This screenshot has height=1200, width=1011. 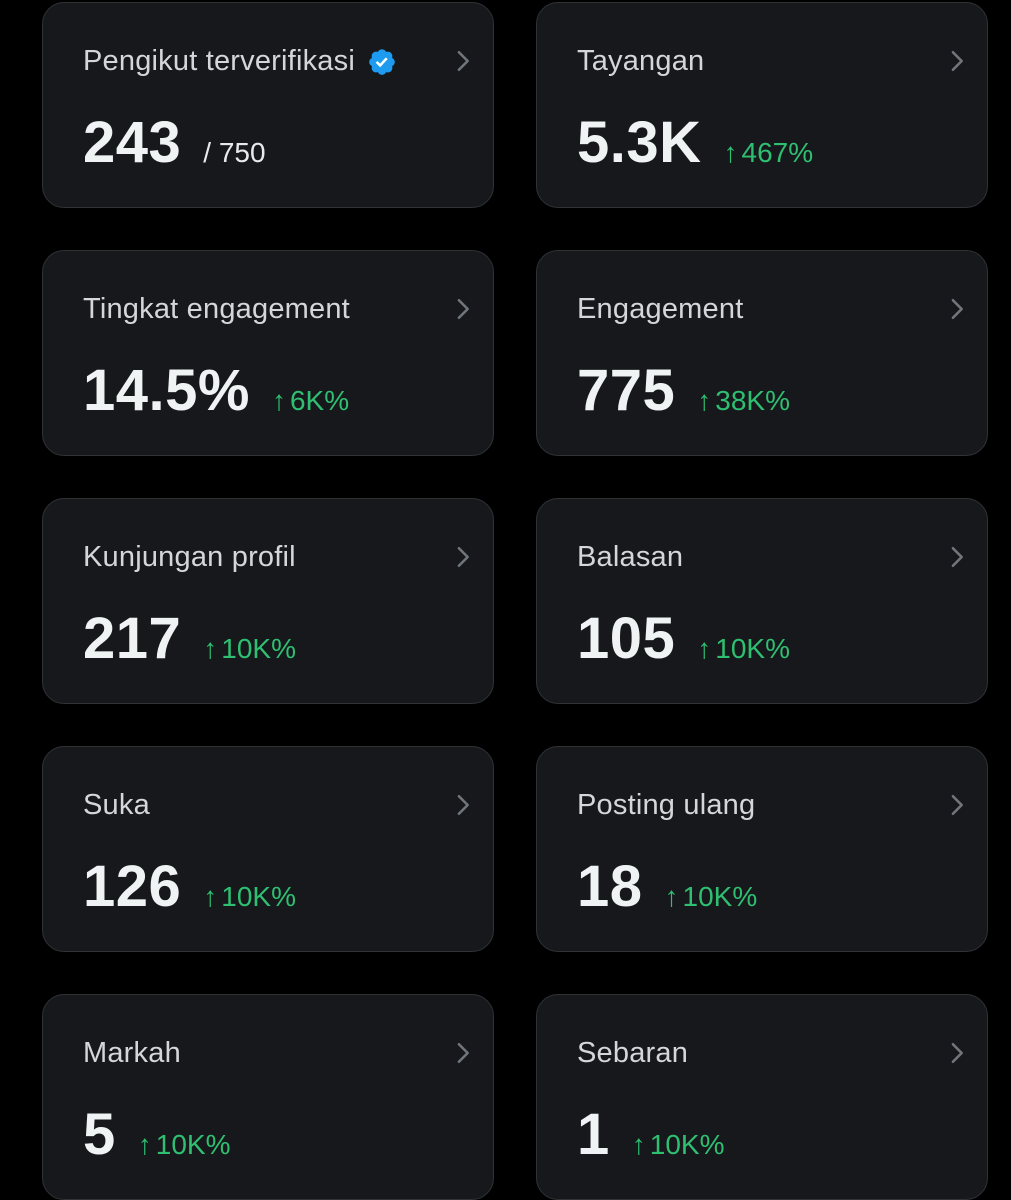 I want to click on change-indicator: ↑ 38K%, so click(x=743, y=401).